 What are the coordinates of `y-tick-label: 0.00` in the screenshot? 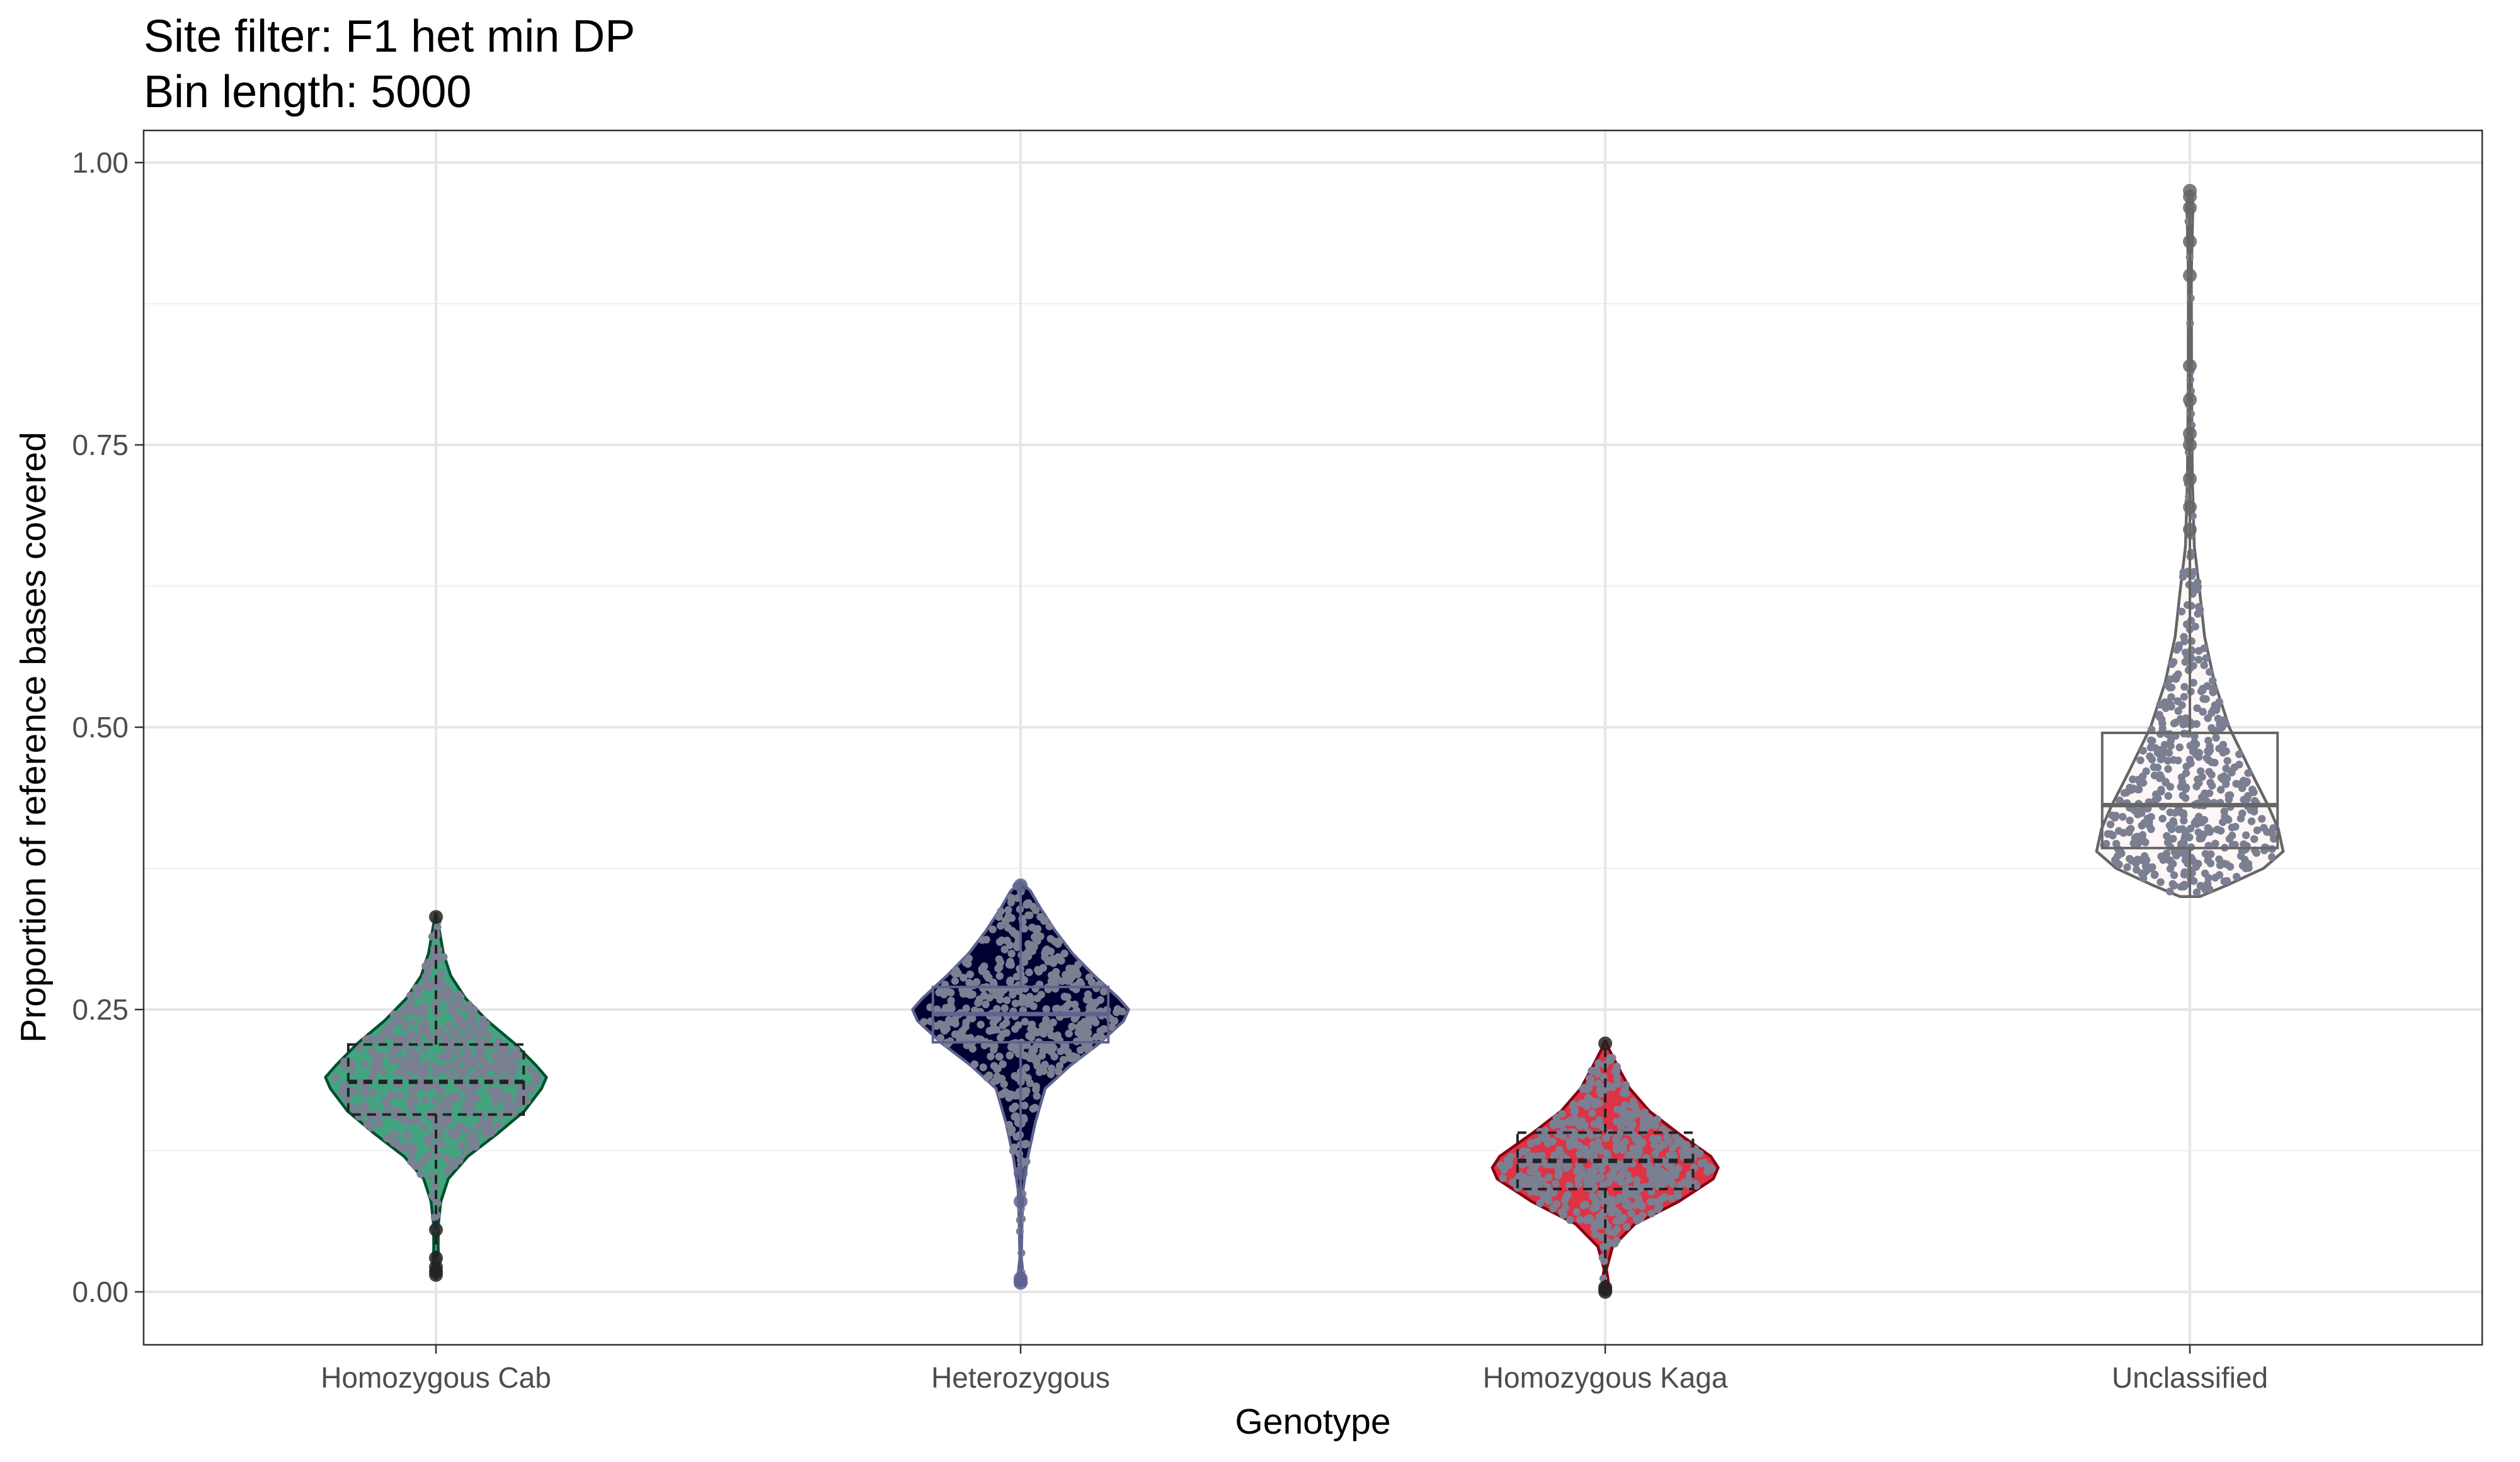 It's located at (100, 1291).